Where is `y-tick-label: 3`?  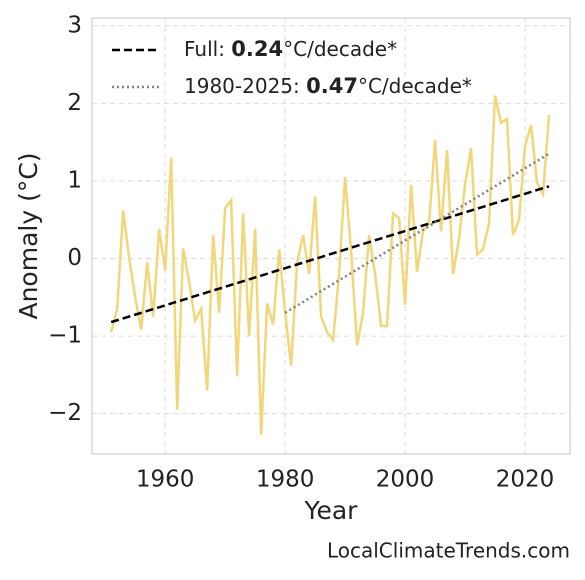
y-tick-label: 3 is located at coordinates (74, 25).